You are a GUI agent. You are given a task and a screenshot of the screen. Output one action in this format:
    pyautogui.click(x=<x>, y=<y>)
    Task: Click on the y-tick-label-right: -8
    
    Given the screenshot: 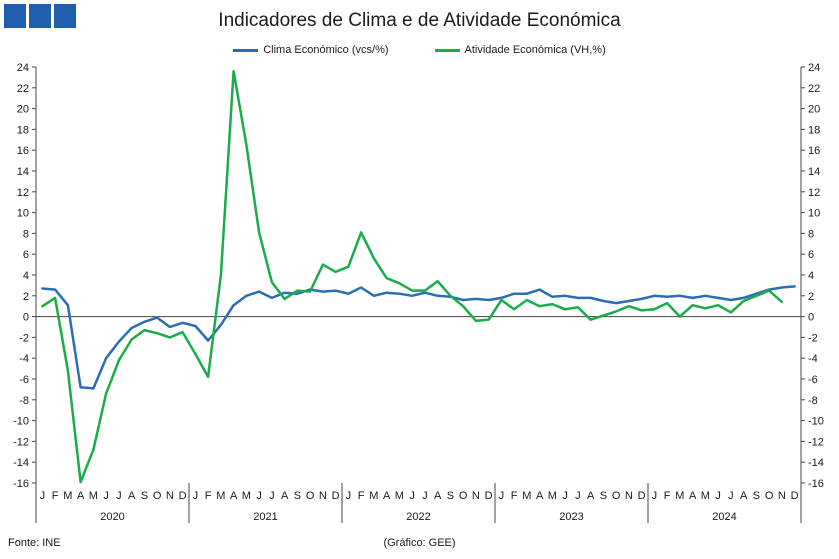 What is the action you would take?
    pyautogui.click(x=813, y=401)
    